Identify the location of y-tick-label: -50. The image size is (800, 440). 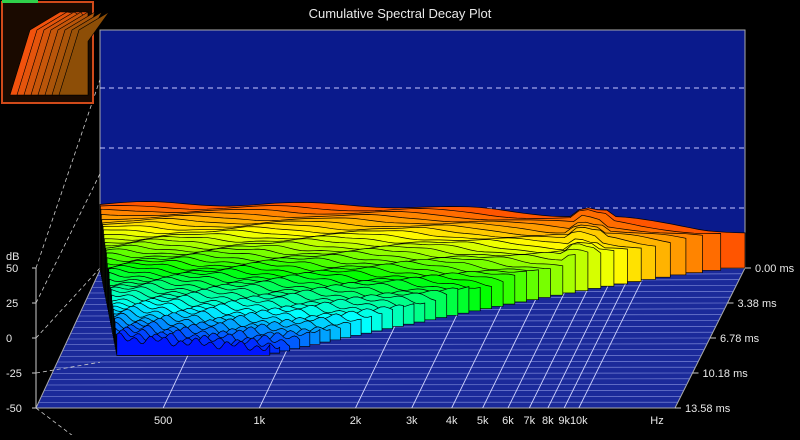
(14, 409).